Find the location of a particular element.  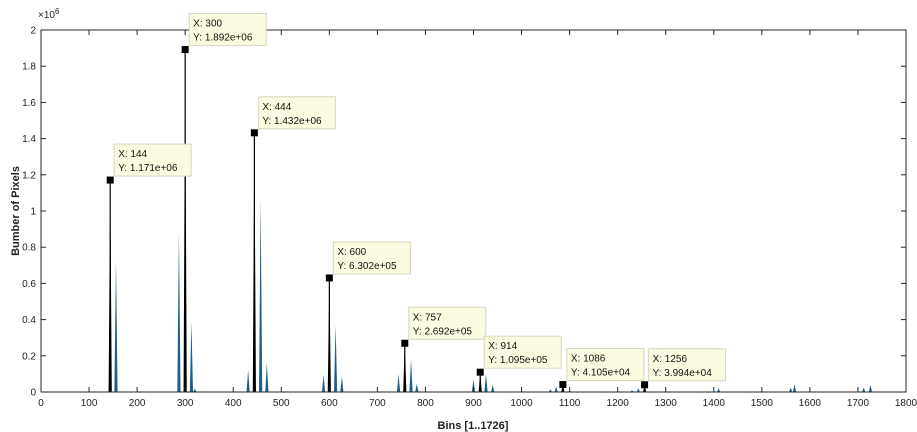

x-tick-label: 1000 is located at coordinates (521, 403).